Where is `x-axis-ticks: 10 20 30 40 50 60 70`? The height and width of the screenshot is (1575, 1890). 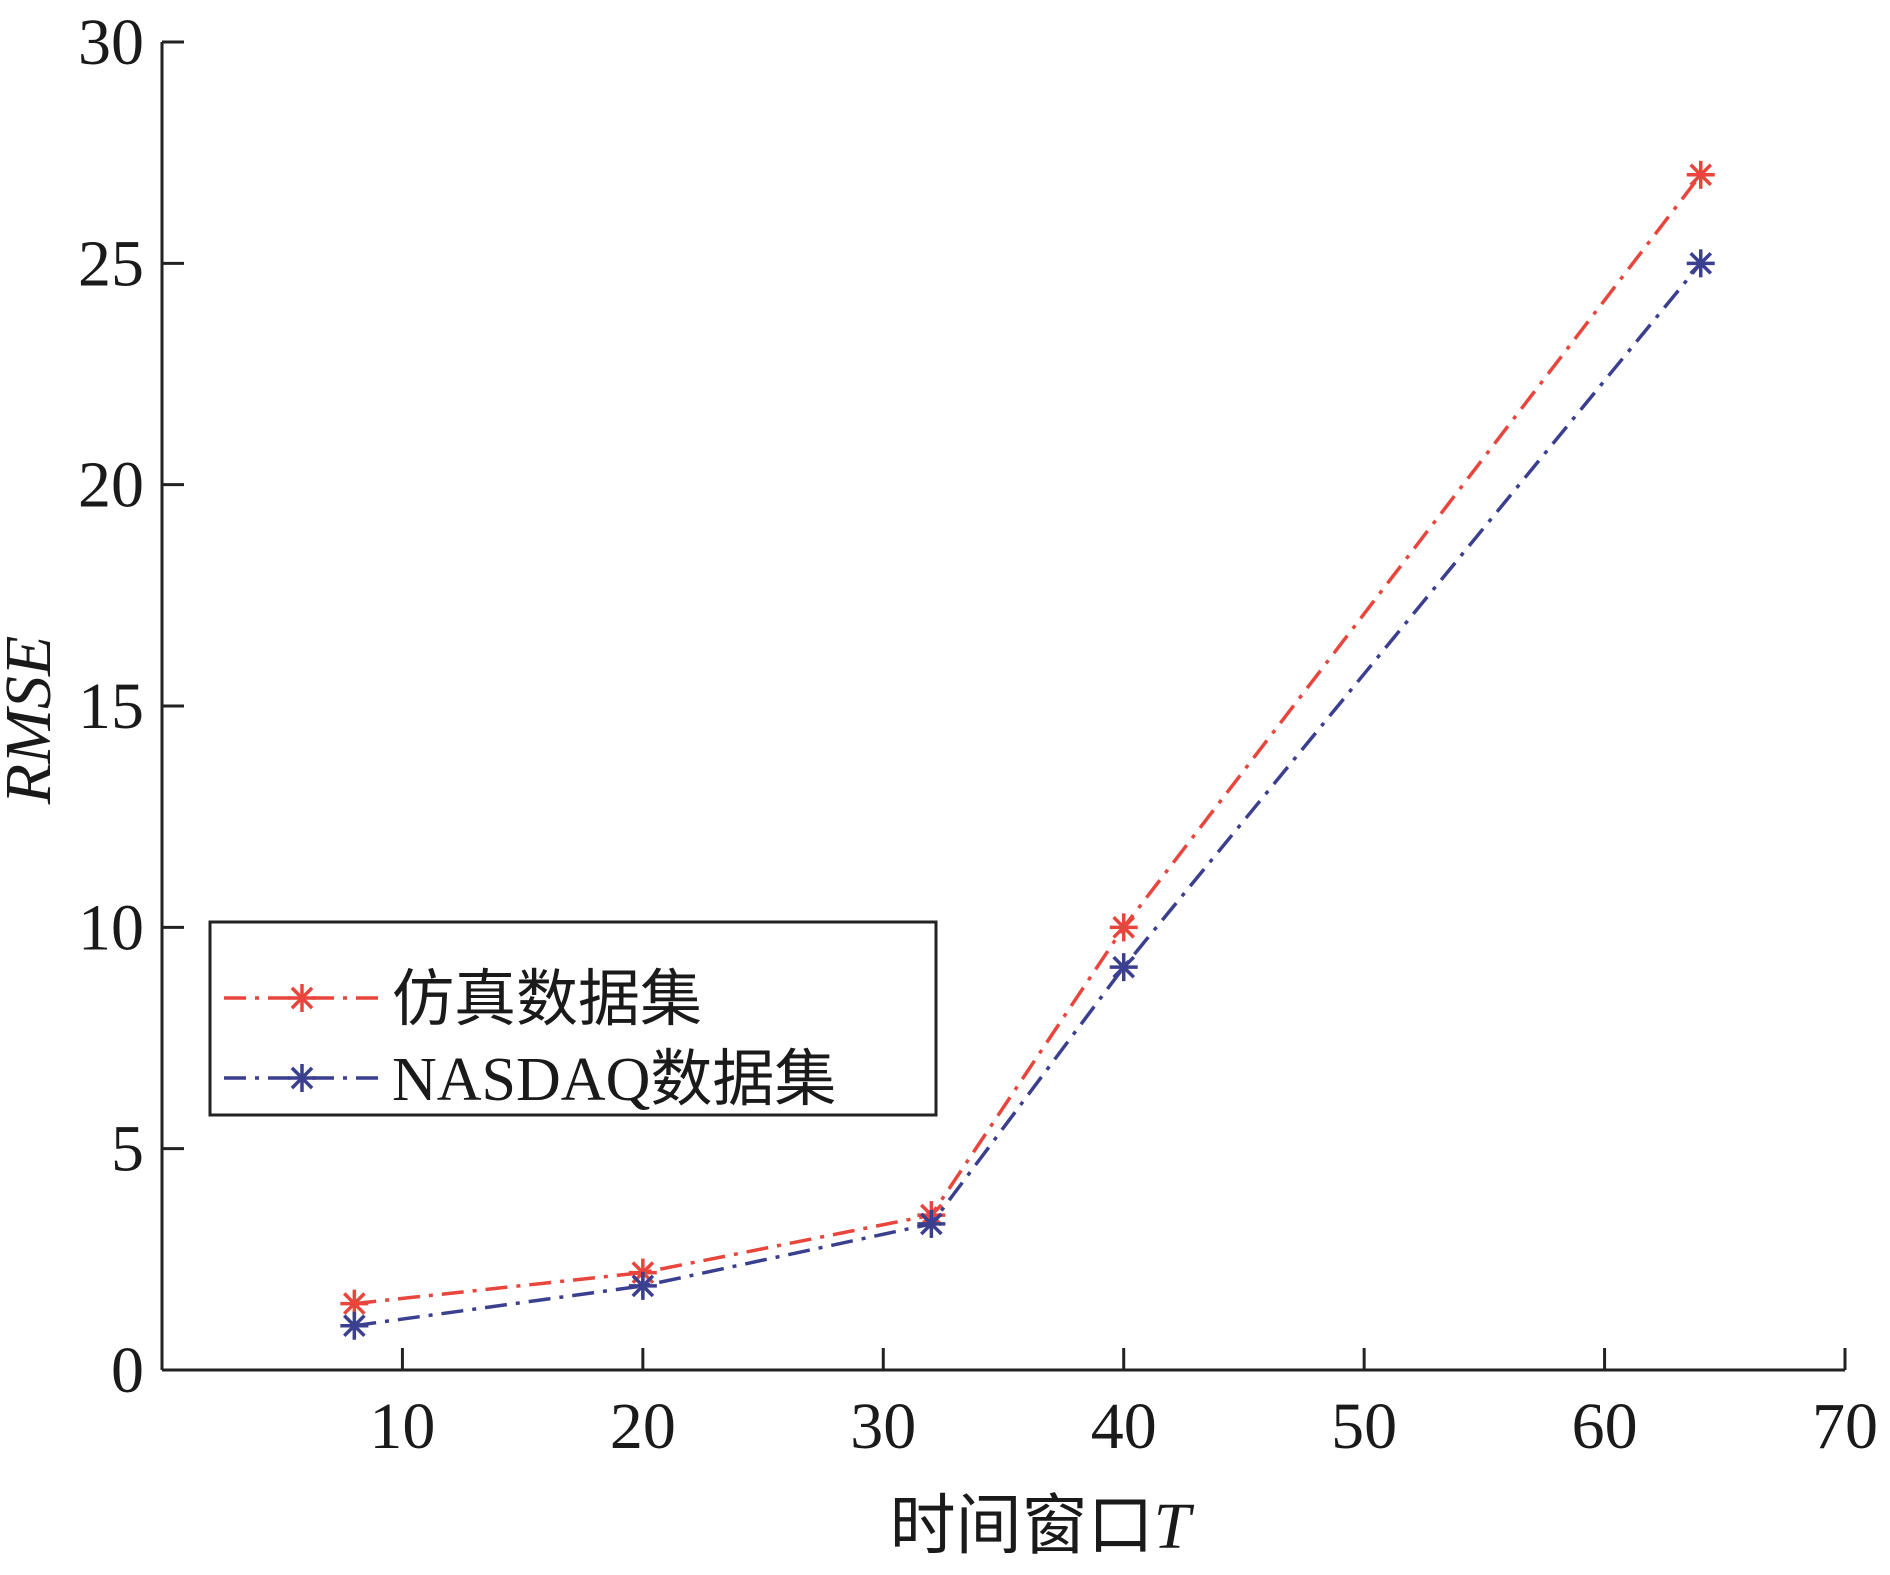
x-axis-ticks: 10 20 30 40 50 60 70 is located at coordinates (1123, 1405).